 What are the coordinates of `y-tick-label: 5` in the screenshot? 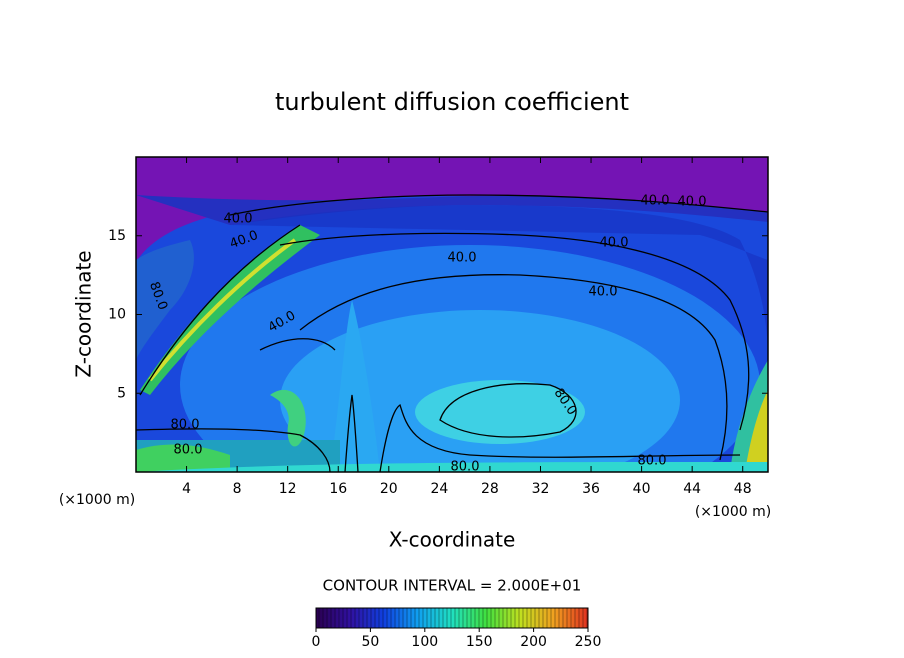 It's located at (121, 393).